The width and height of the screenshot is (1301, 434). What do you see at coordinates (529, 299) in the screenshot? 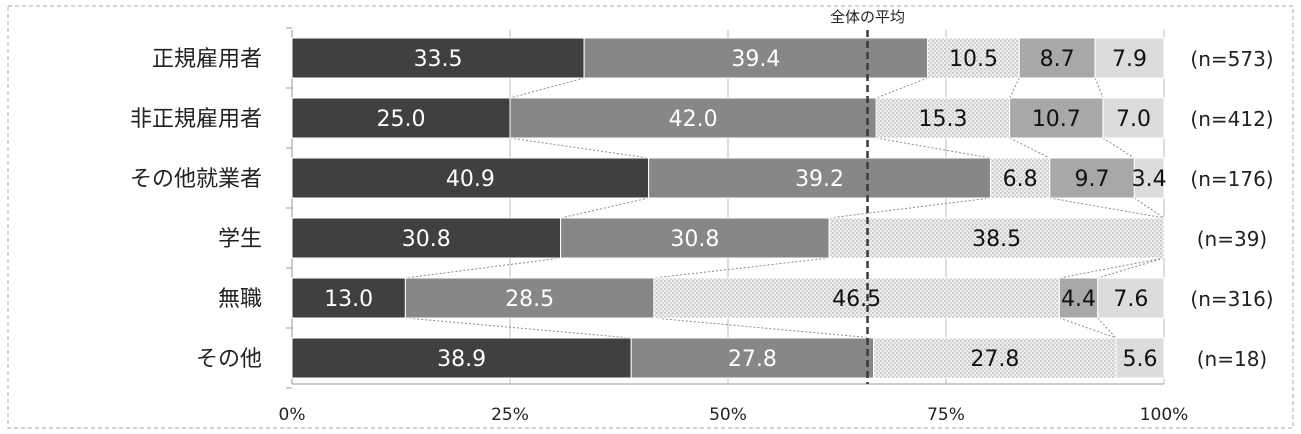
I see `data-label: 28.5` at bounding box center [529, 299].